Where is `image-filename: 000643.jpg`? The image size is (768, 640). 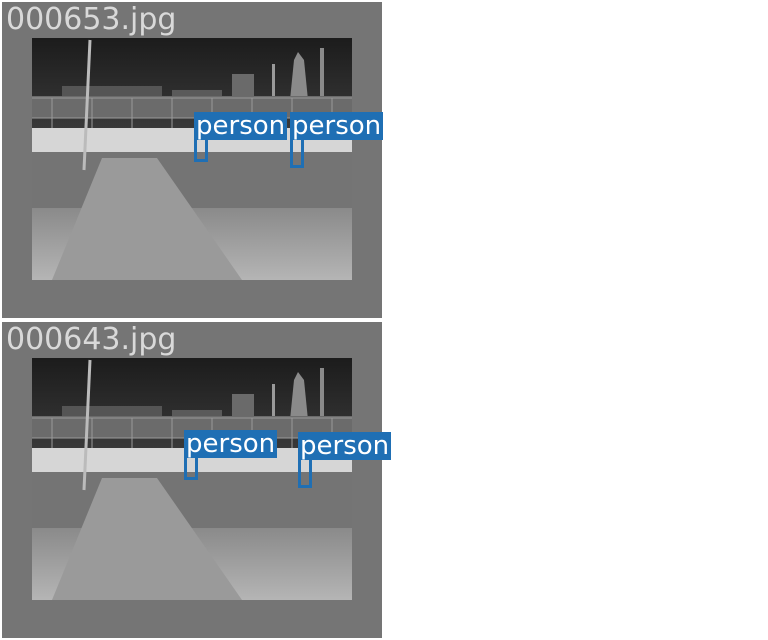 image-filename: 000643.jpg is located at coordinates (91, 339).